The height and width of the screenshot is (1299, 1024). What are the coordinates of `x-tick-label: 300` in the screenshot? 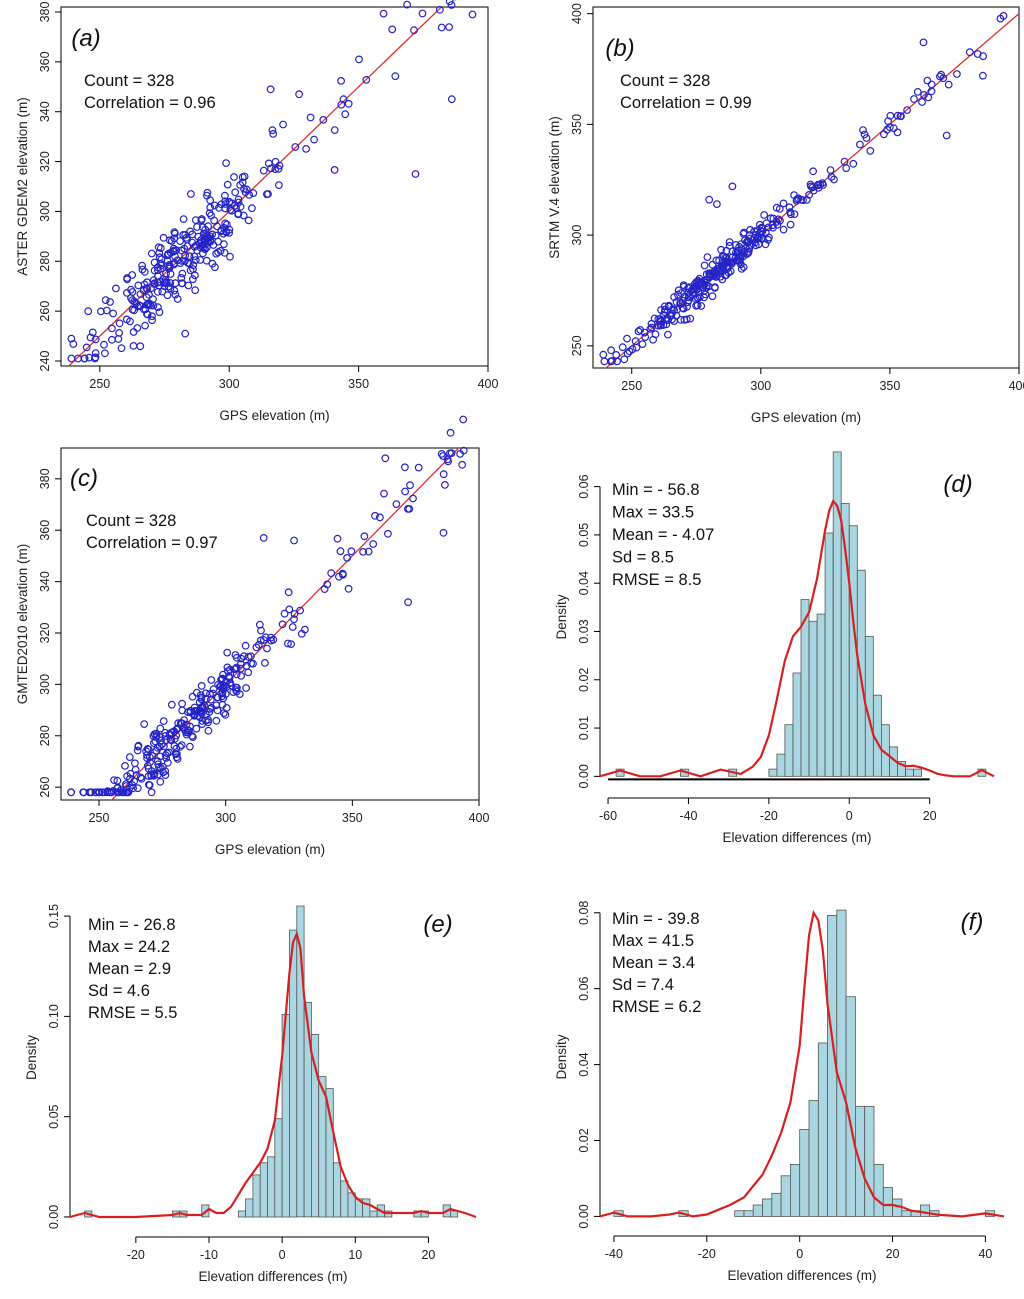 It's located at (225, 818).